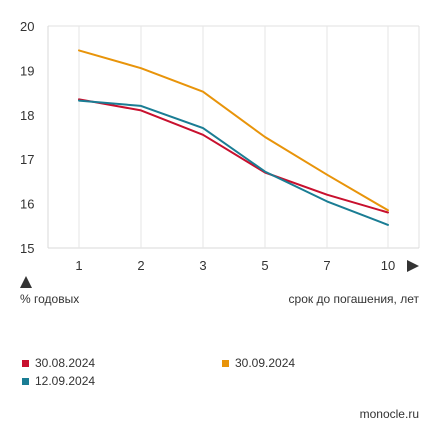 This screenshot has height=439, width=441. Describe the element at coordinates (265, 363) in the screenshot. I see `legend-label: 30.09.2024` at that location.